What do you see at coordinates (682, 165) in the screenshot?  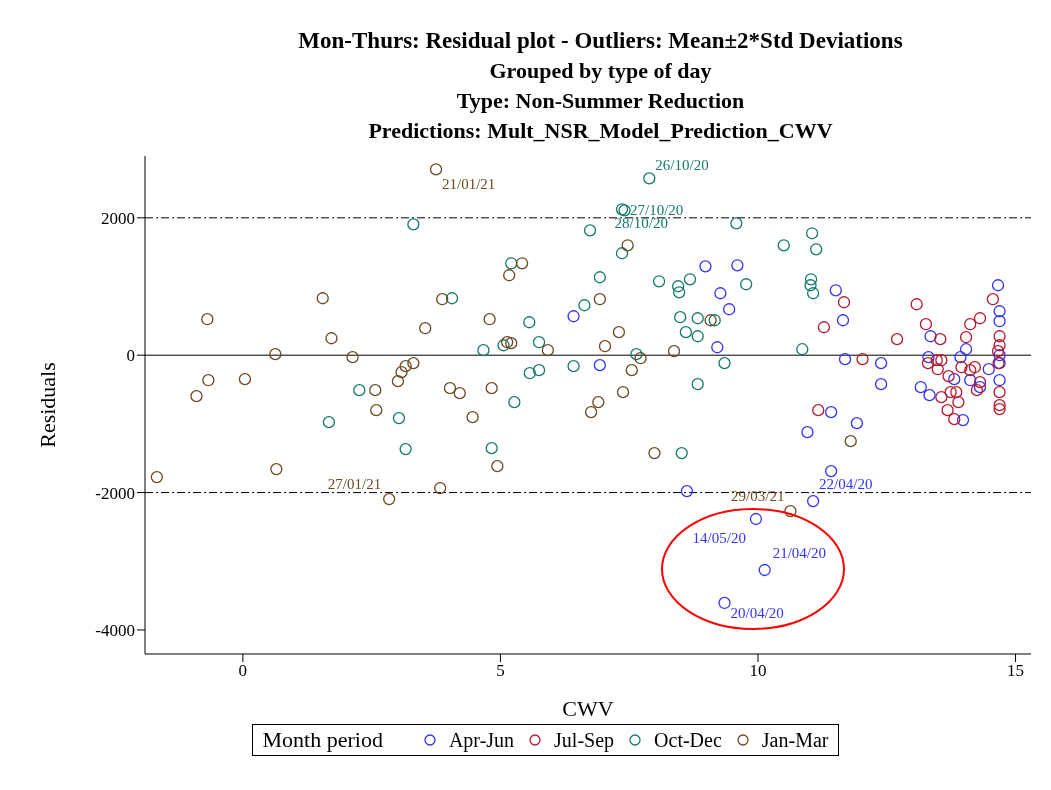 I see `annotation: 26/10/20` at bounding box center [682, 165].